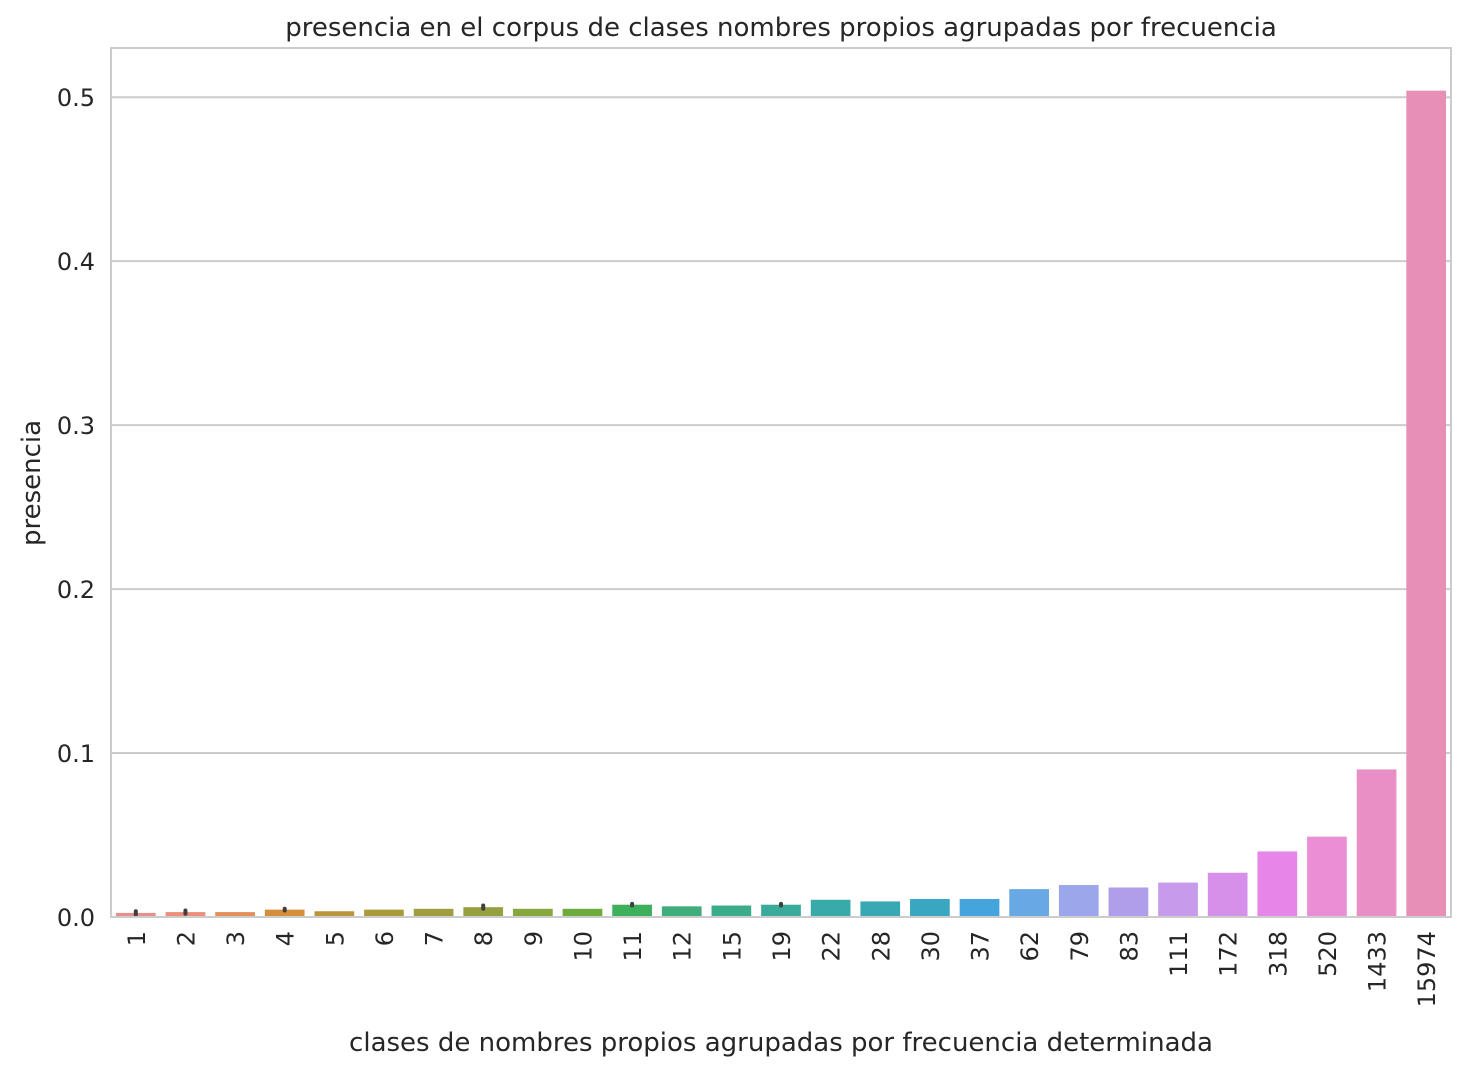  Describe the element at coordinates (1030, 946) in the screenshot. I see `x-tick-label: 62` at that location.